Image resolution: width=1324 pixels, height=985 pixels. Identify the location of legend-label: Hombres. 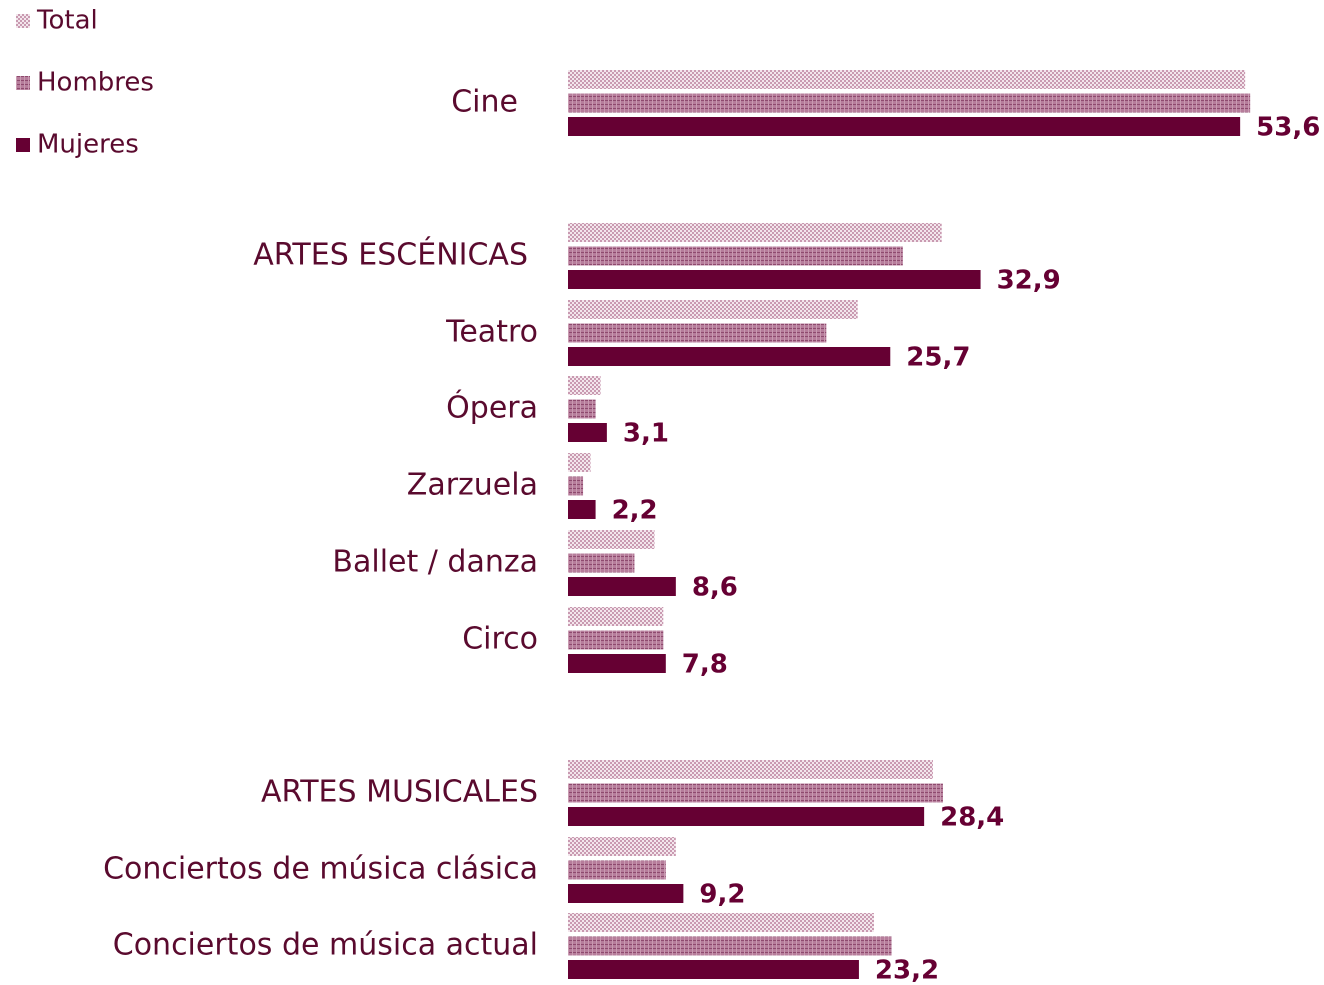
(95, 83).